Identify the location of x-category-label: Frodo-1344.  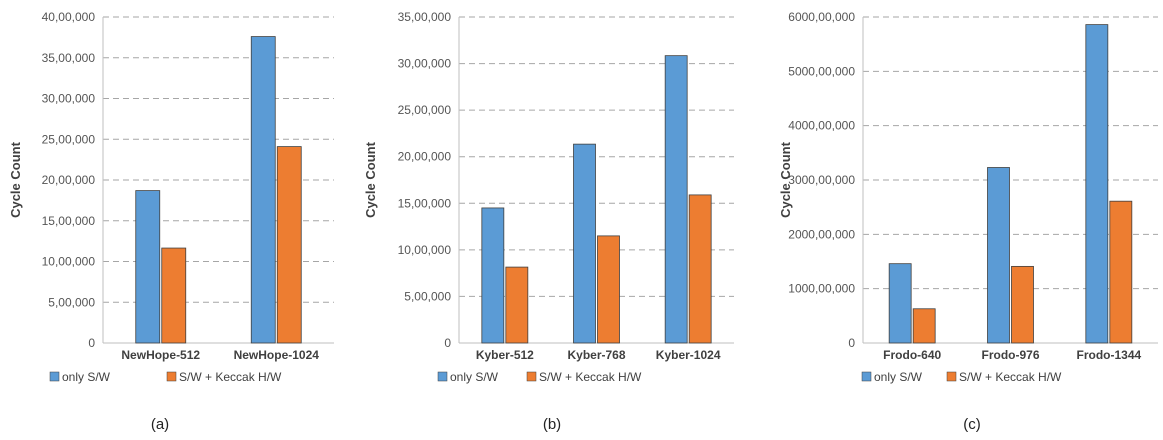
(1108, 355).